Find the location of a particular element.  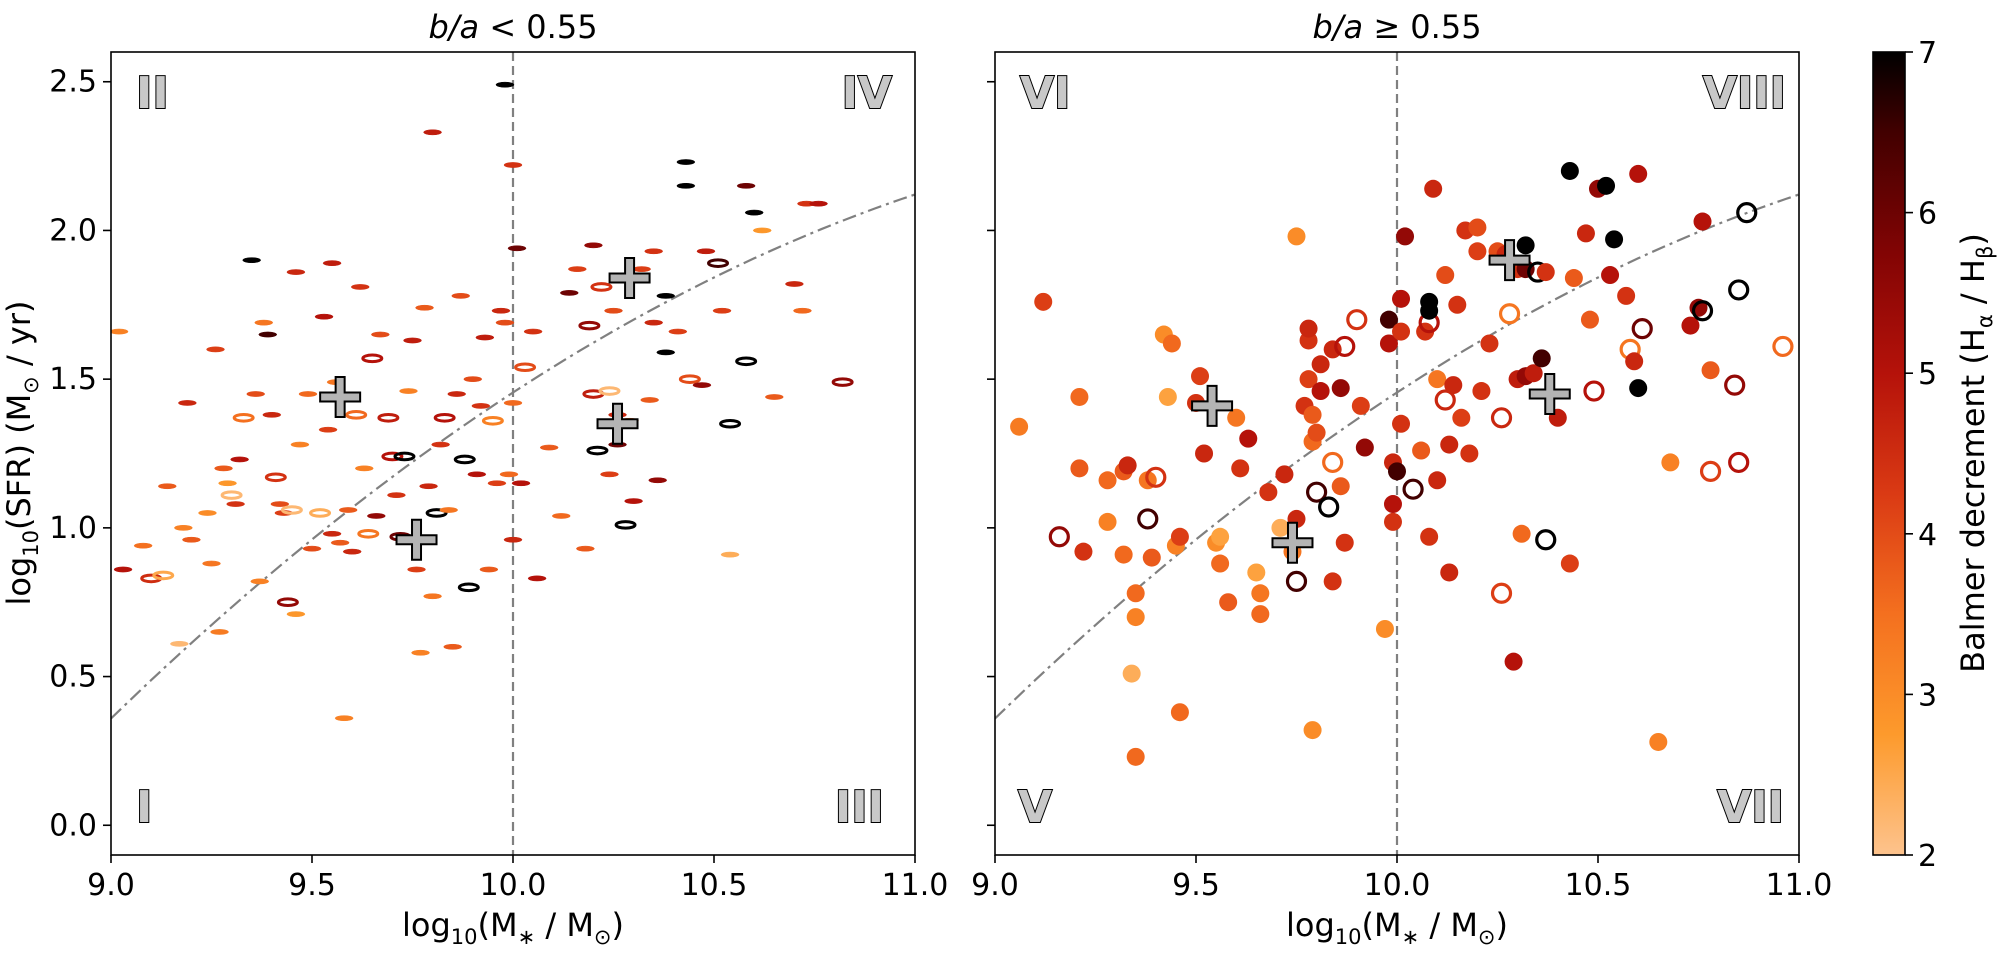

right-x-tick-label: 10.0 is located at coordinates (1397, 885).